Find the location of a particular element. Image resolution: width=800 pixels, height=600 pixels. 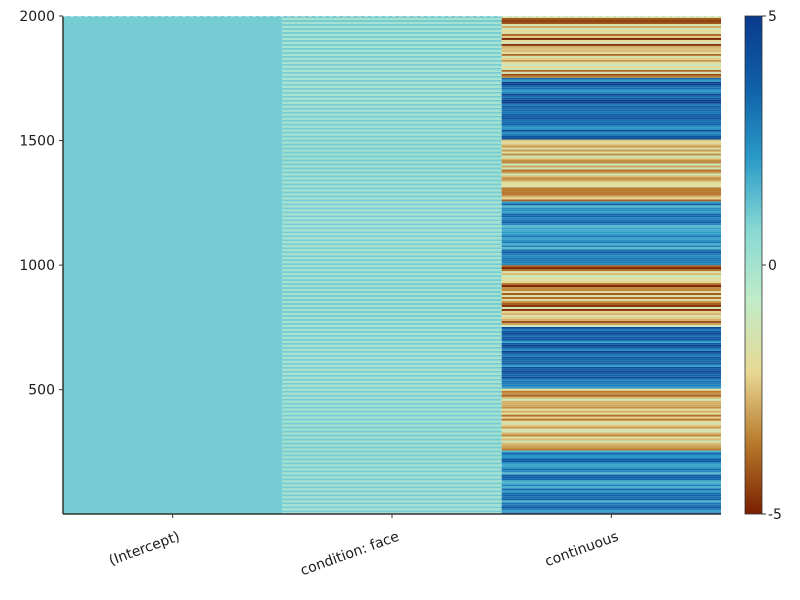

colorbar-tick-label: -5 is located at coordinates (775, 515).